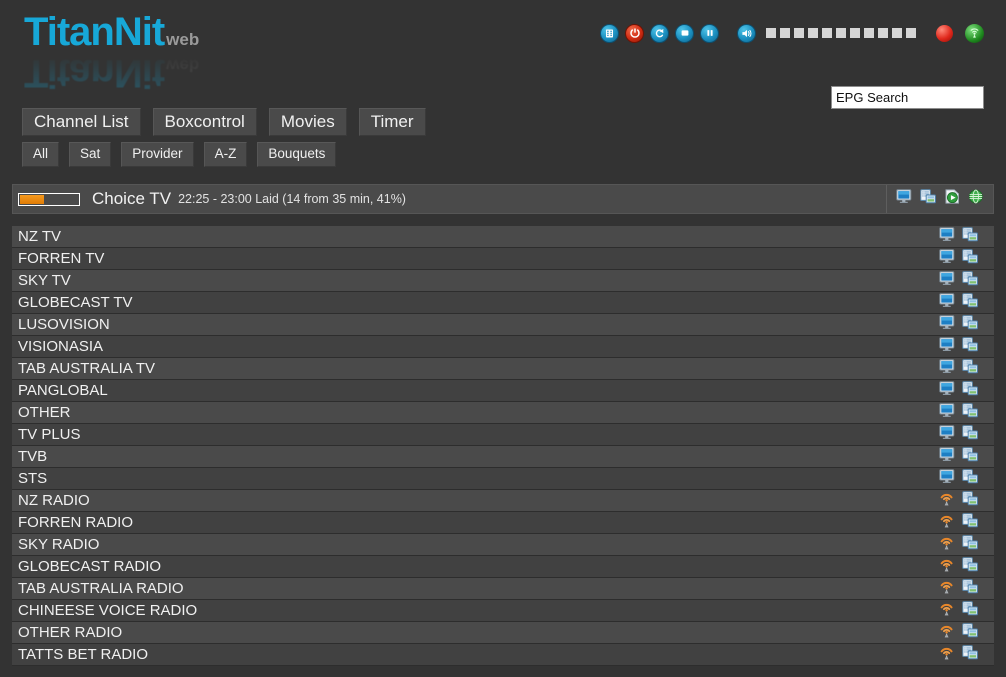 This screenshot has width=1006, height=677. I want to click on channel-name: STS, so click(33, 478).